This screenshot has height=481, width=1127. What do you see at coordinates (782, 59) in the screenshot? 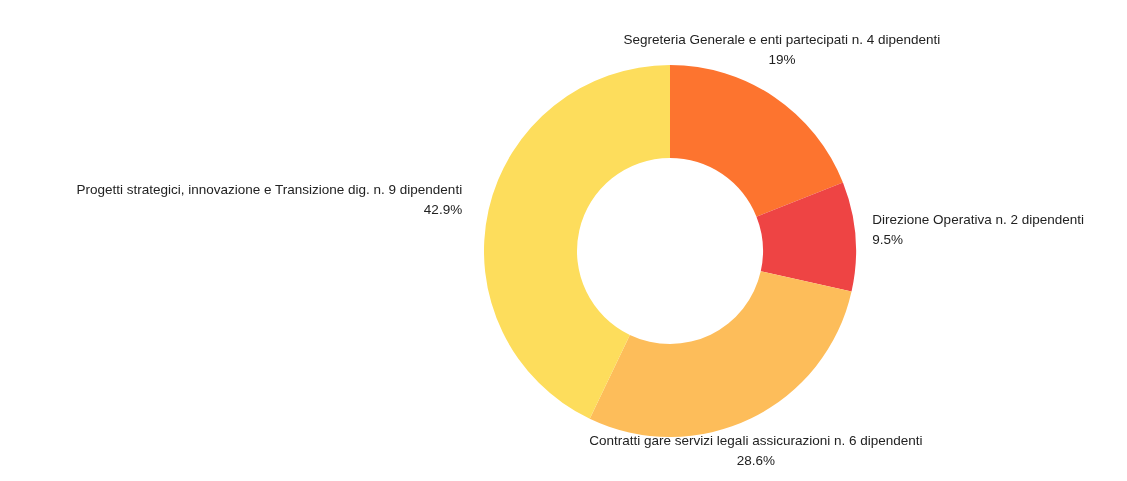
I see `data-label: 19%` at bounding box center [782, 59].